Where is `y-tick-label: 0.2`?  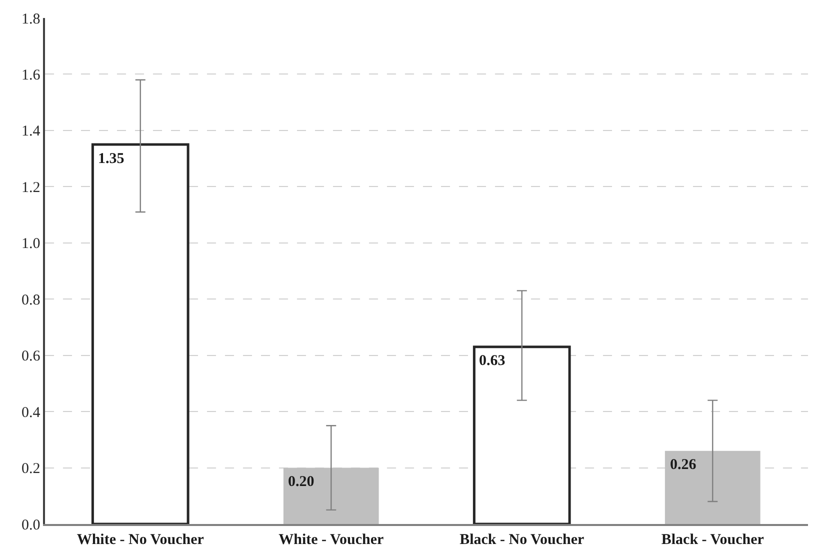
y-tick-label: 0.2 is located at coordinates (31, 469).